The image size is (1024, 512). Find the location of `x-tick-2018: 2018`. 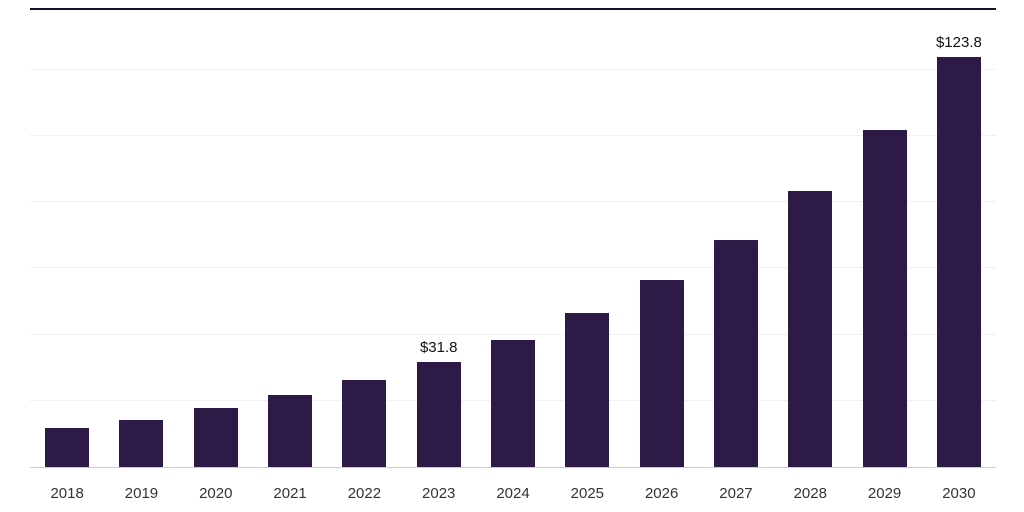

x-tick-2018: 2018 is located at coordinates (67, 493).